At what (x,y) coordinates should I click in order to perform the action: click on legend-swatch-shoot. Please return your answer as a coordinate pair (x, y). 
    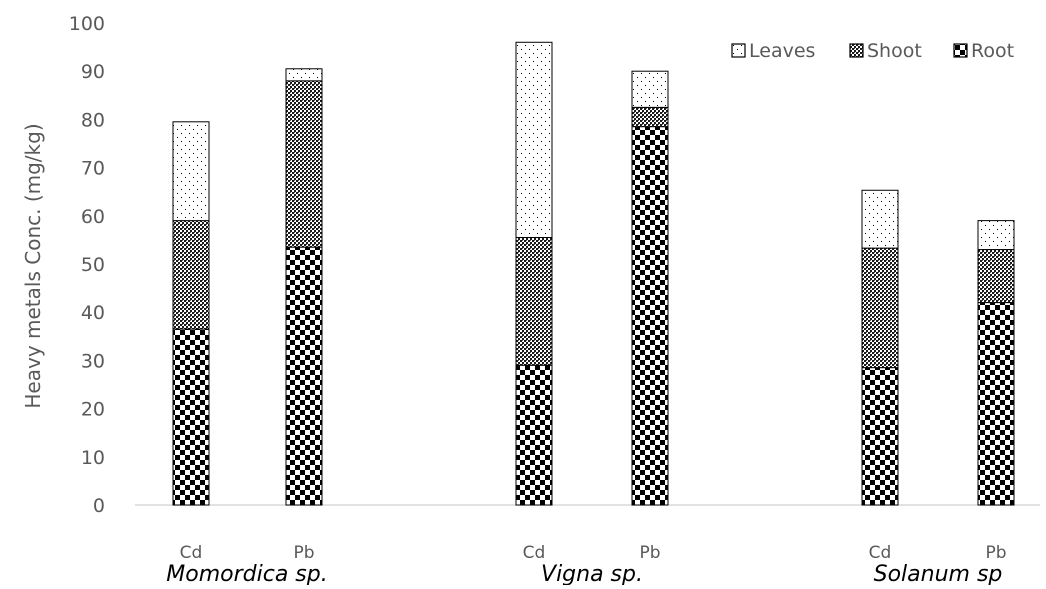
    Looking at the image, I should click on (856, 50).